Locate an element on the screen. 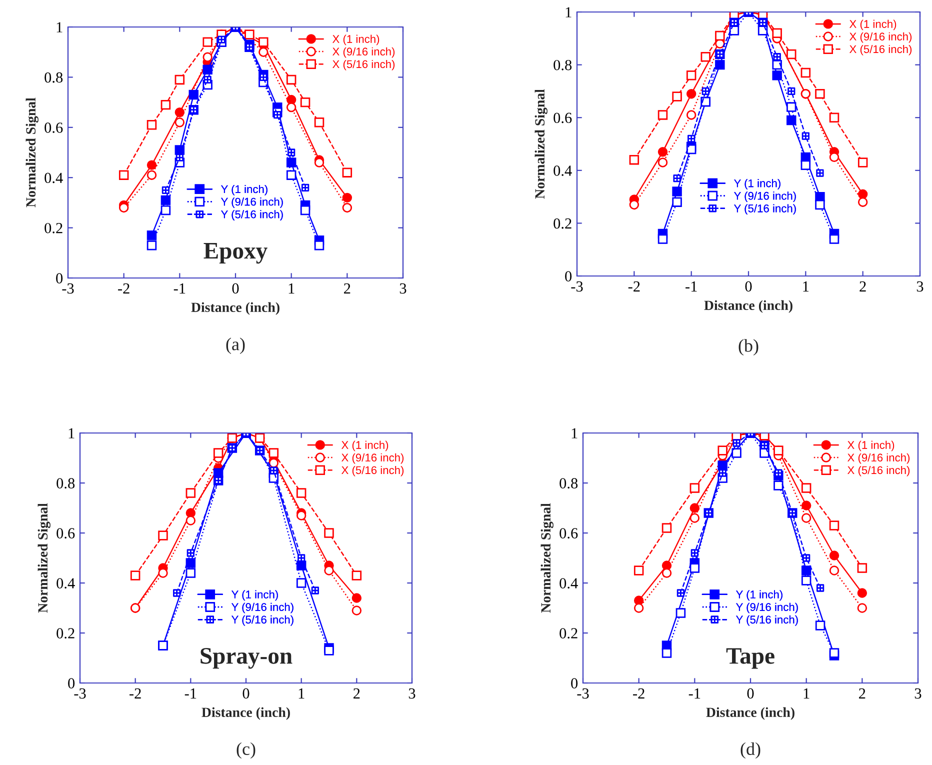  annotation: Spray-on is located at coordinates (246, 658).